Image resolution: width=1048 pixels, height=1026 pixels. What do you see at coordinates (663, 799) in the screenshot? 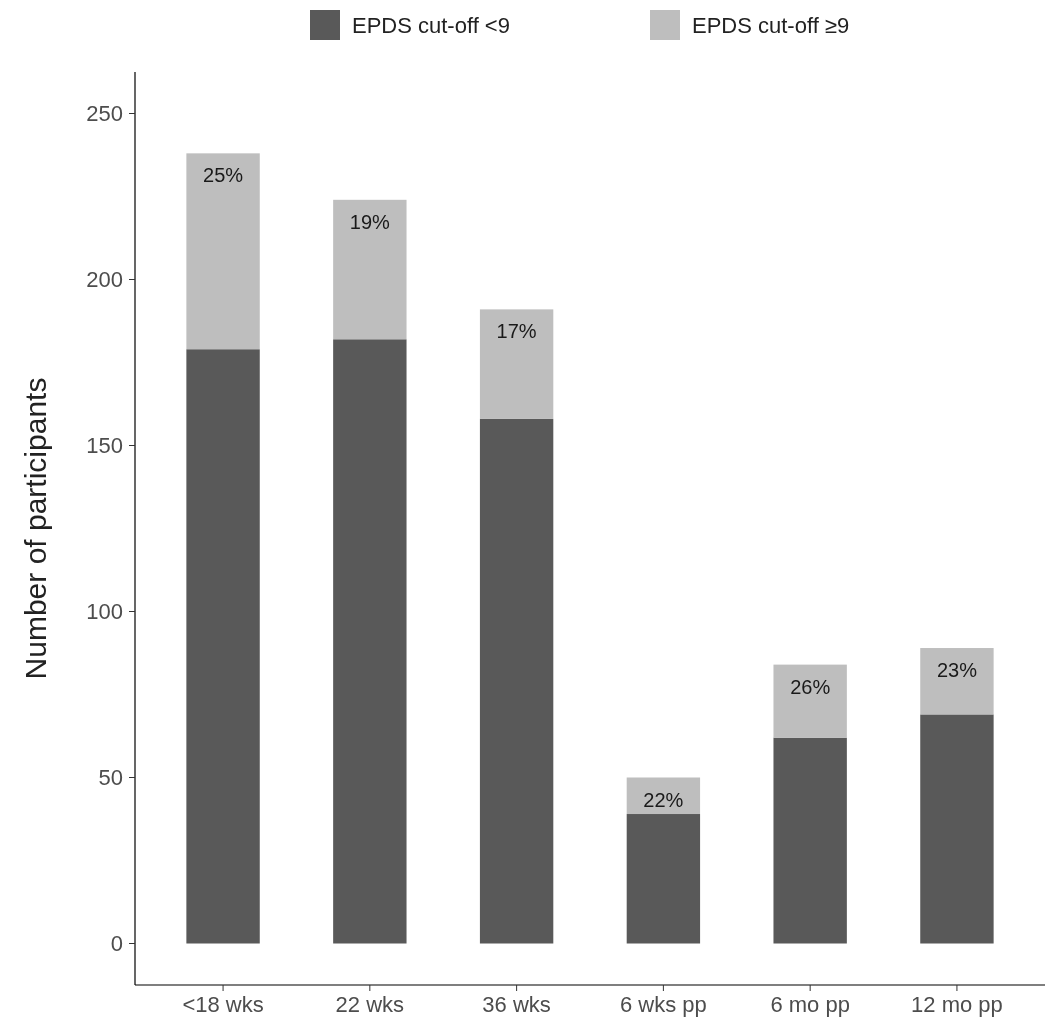
I see `annotation: 22%` at bounding box center [663, 799].